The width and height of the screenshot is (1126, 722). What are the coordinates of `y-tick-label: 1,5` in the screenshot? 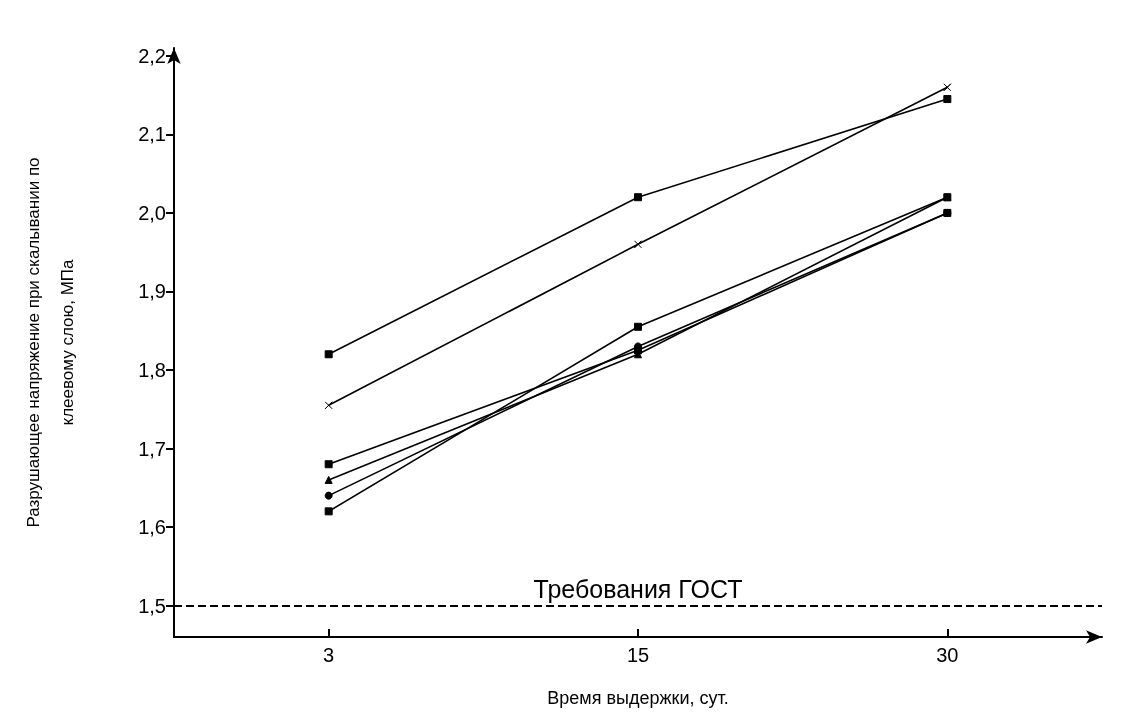 It's located at (152, 605).